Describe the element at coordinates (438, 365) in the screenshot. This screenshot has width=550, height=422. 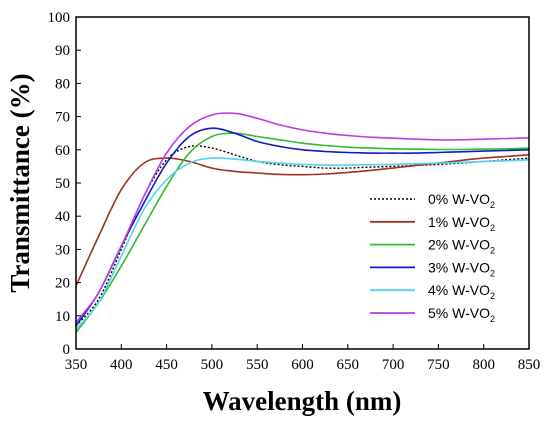
I see `x-tick-label: 750` at that location.